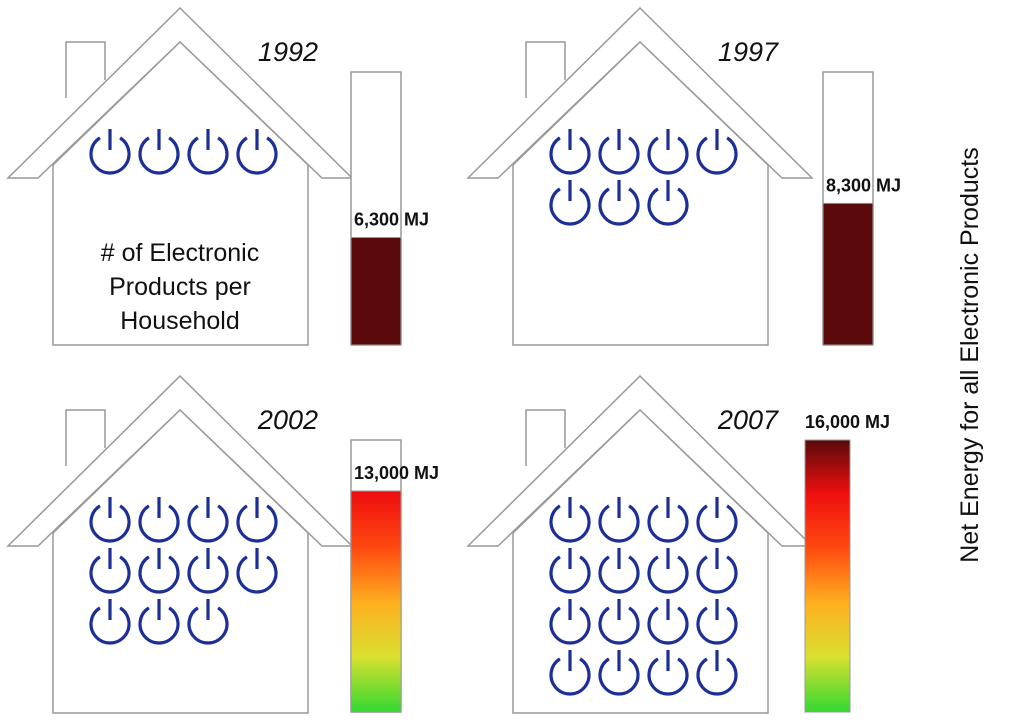  Describe the element at coordinates (748, 420) in the screenshot. I see `year-label: 2007` at that location.